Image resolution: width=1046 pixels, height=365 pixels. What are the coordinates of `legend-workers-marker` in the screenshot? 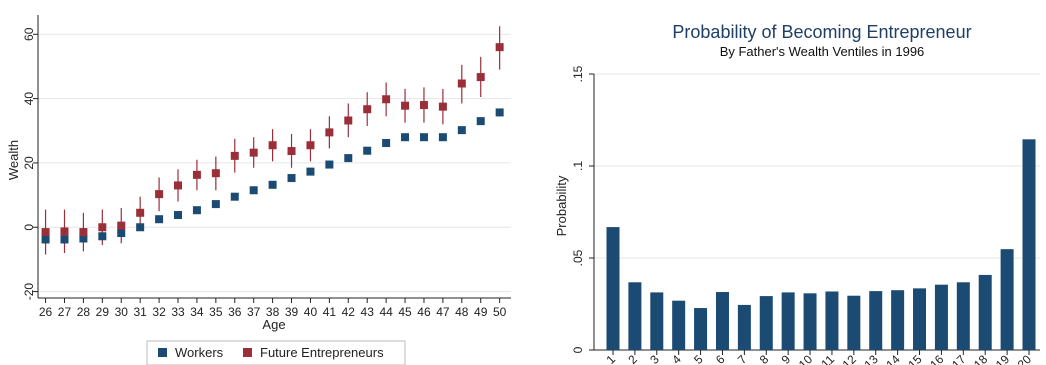 It's located at (162, 352).